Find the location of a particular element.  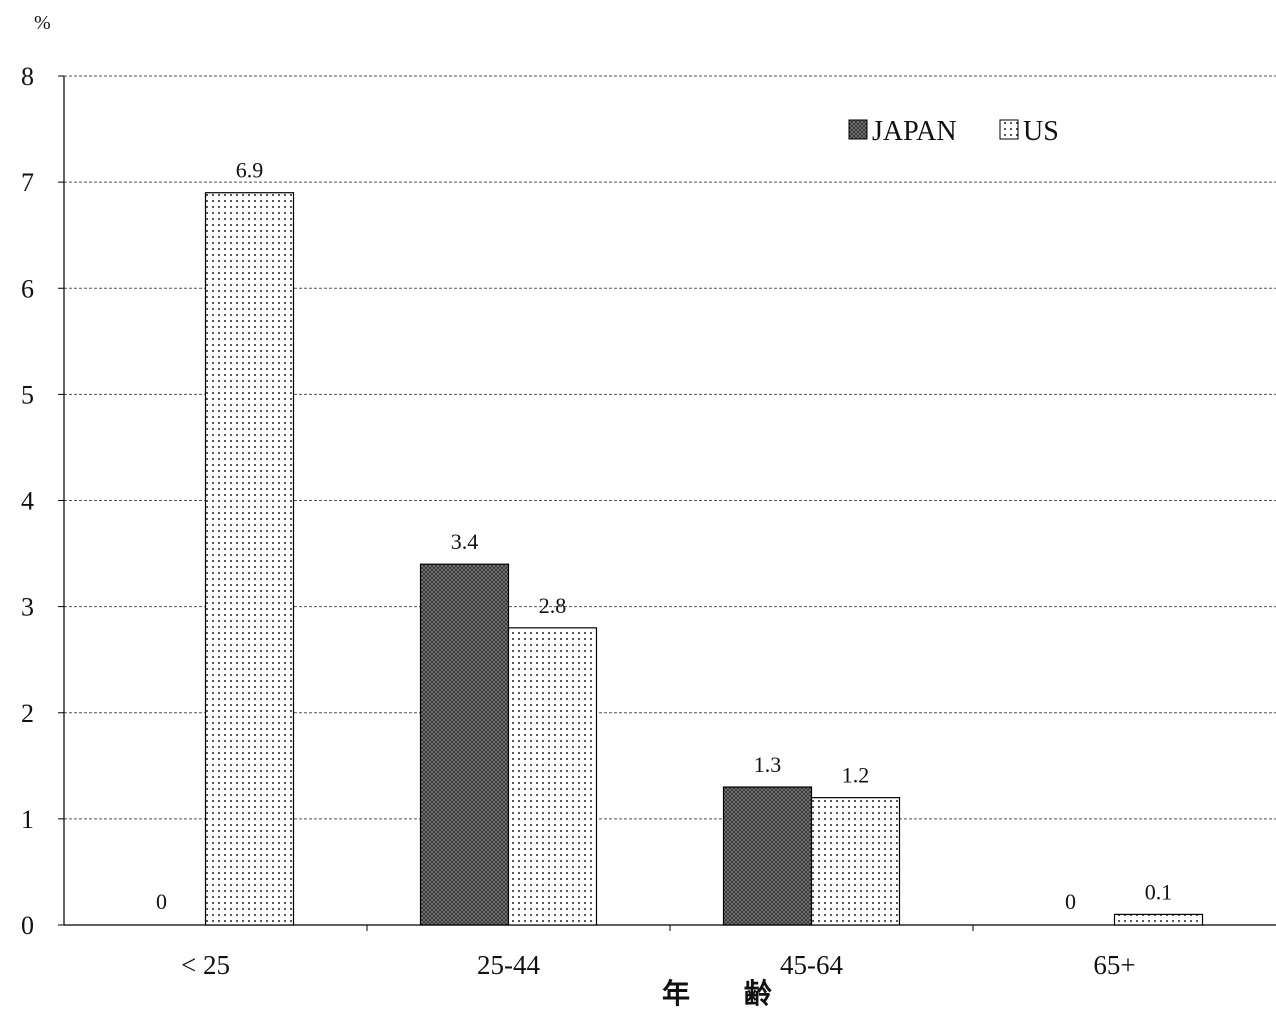

y-tick-label: 1 is located at coordinates (27, 819).